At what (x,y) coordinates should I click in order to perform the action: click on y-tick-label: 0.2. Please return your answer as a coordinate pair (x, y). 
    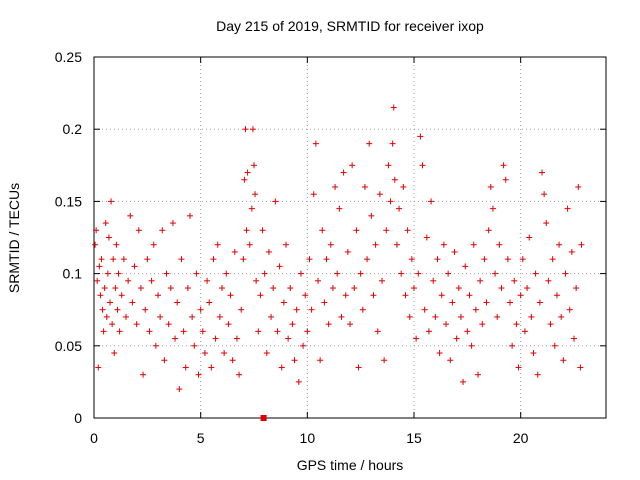
    Looking at the image, I should click on (73, 129).